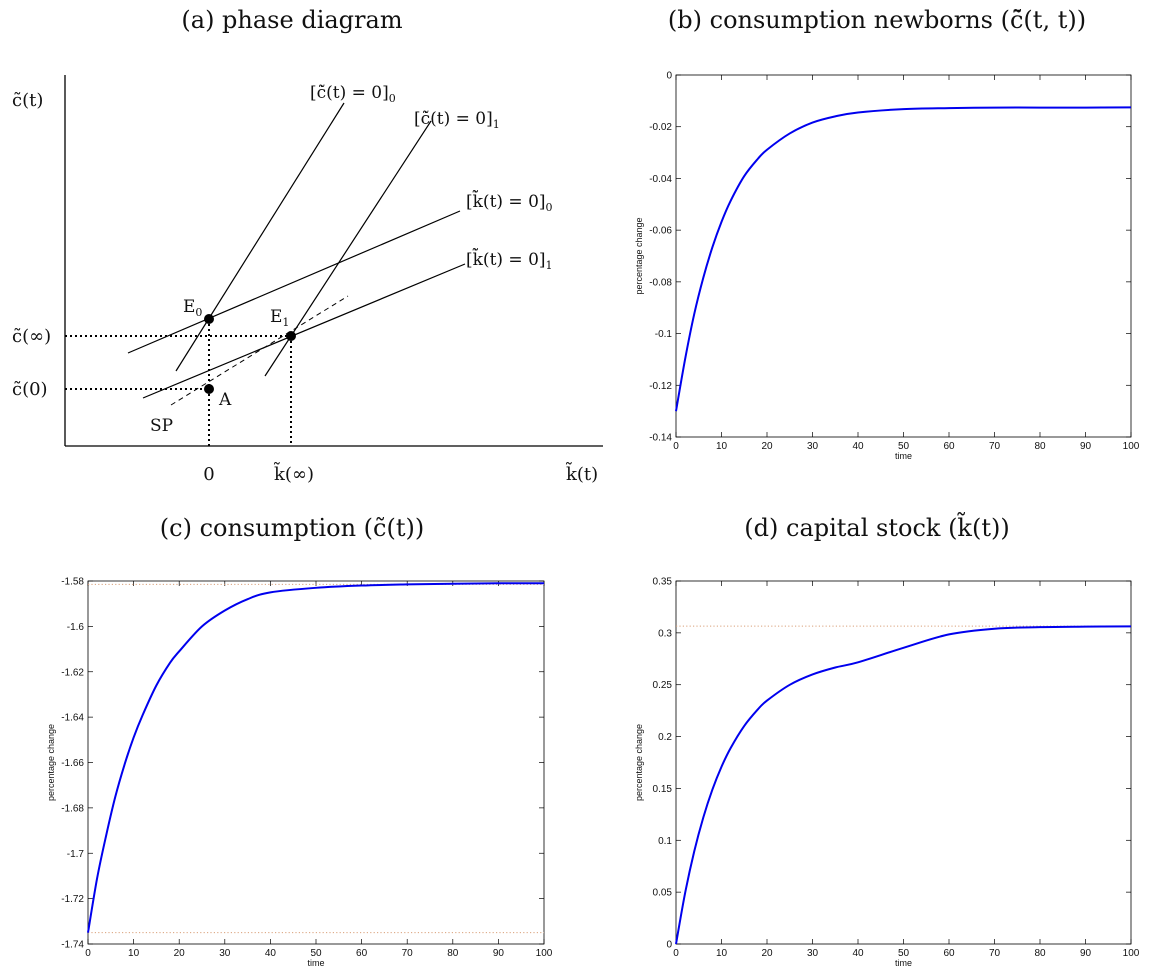 The image size is (1149, 972). I want to click on y-tick-label: -1.74, so click(72, 945).